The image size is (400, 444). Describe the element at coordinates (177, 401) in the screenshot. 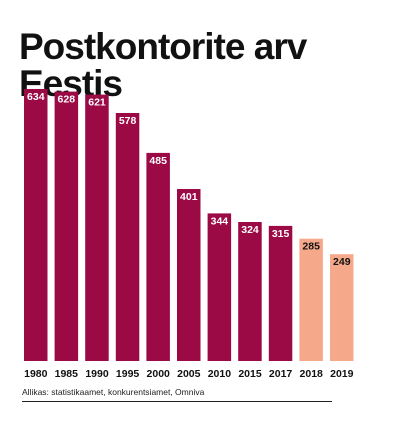

I see `source-divider` at that location.